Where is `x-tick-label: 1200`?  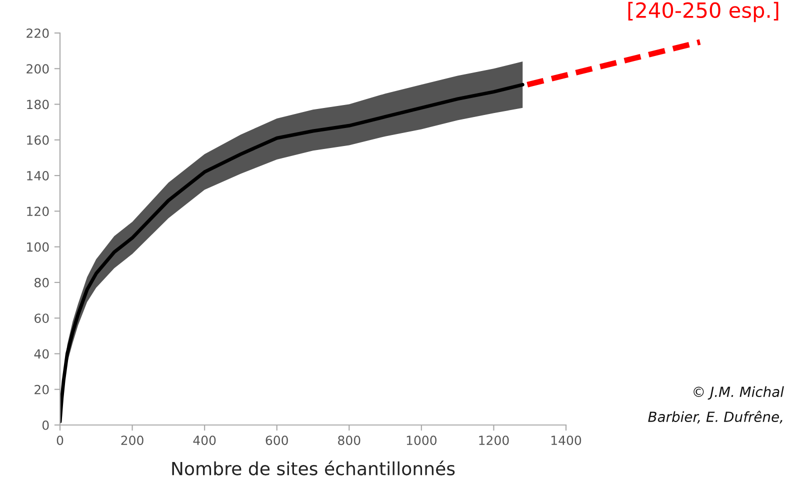
x-tick-label: 1200 is located at coordinates (494, 441).